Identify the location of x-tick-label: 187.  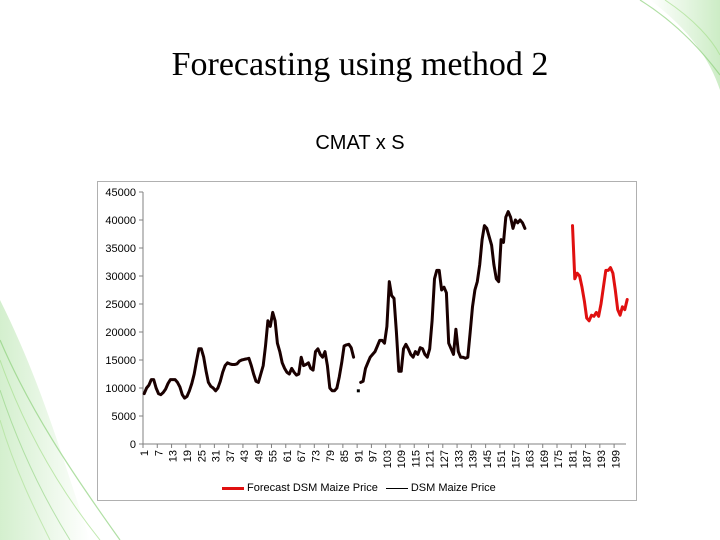
(588, 459).